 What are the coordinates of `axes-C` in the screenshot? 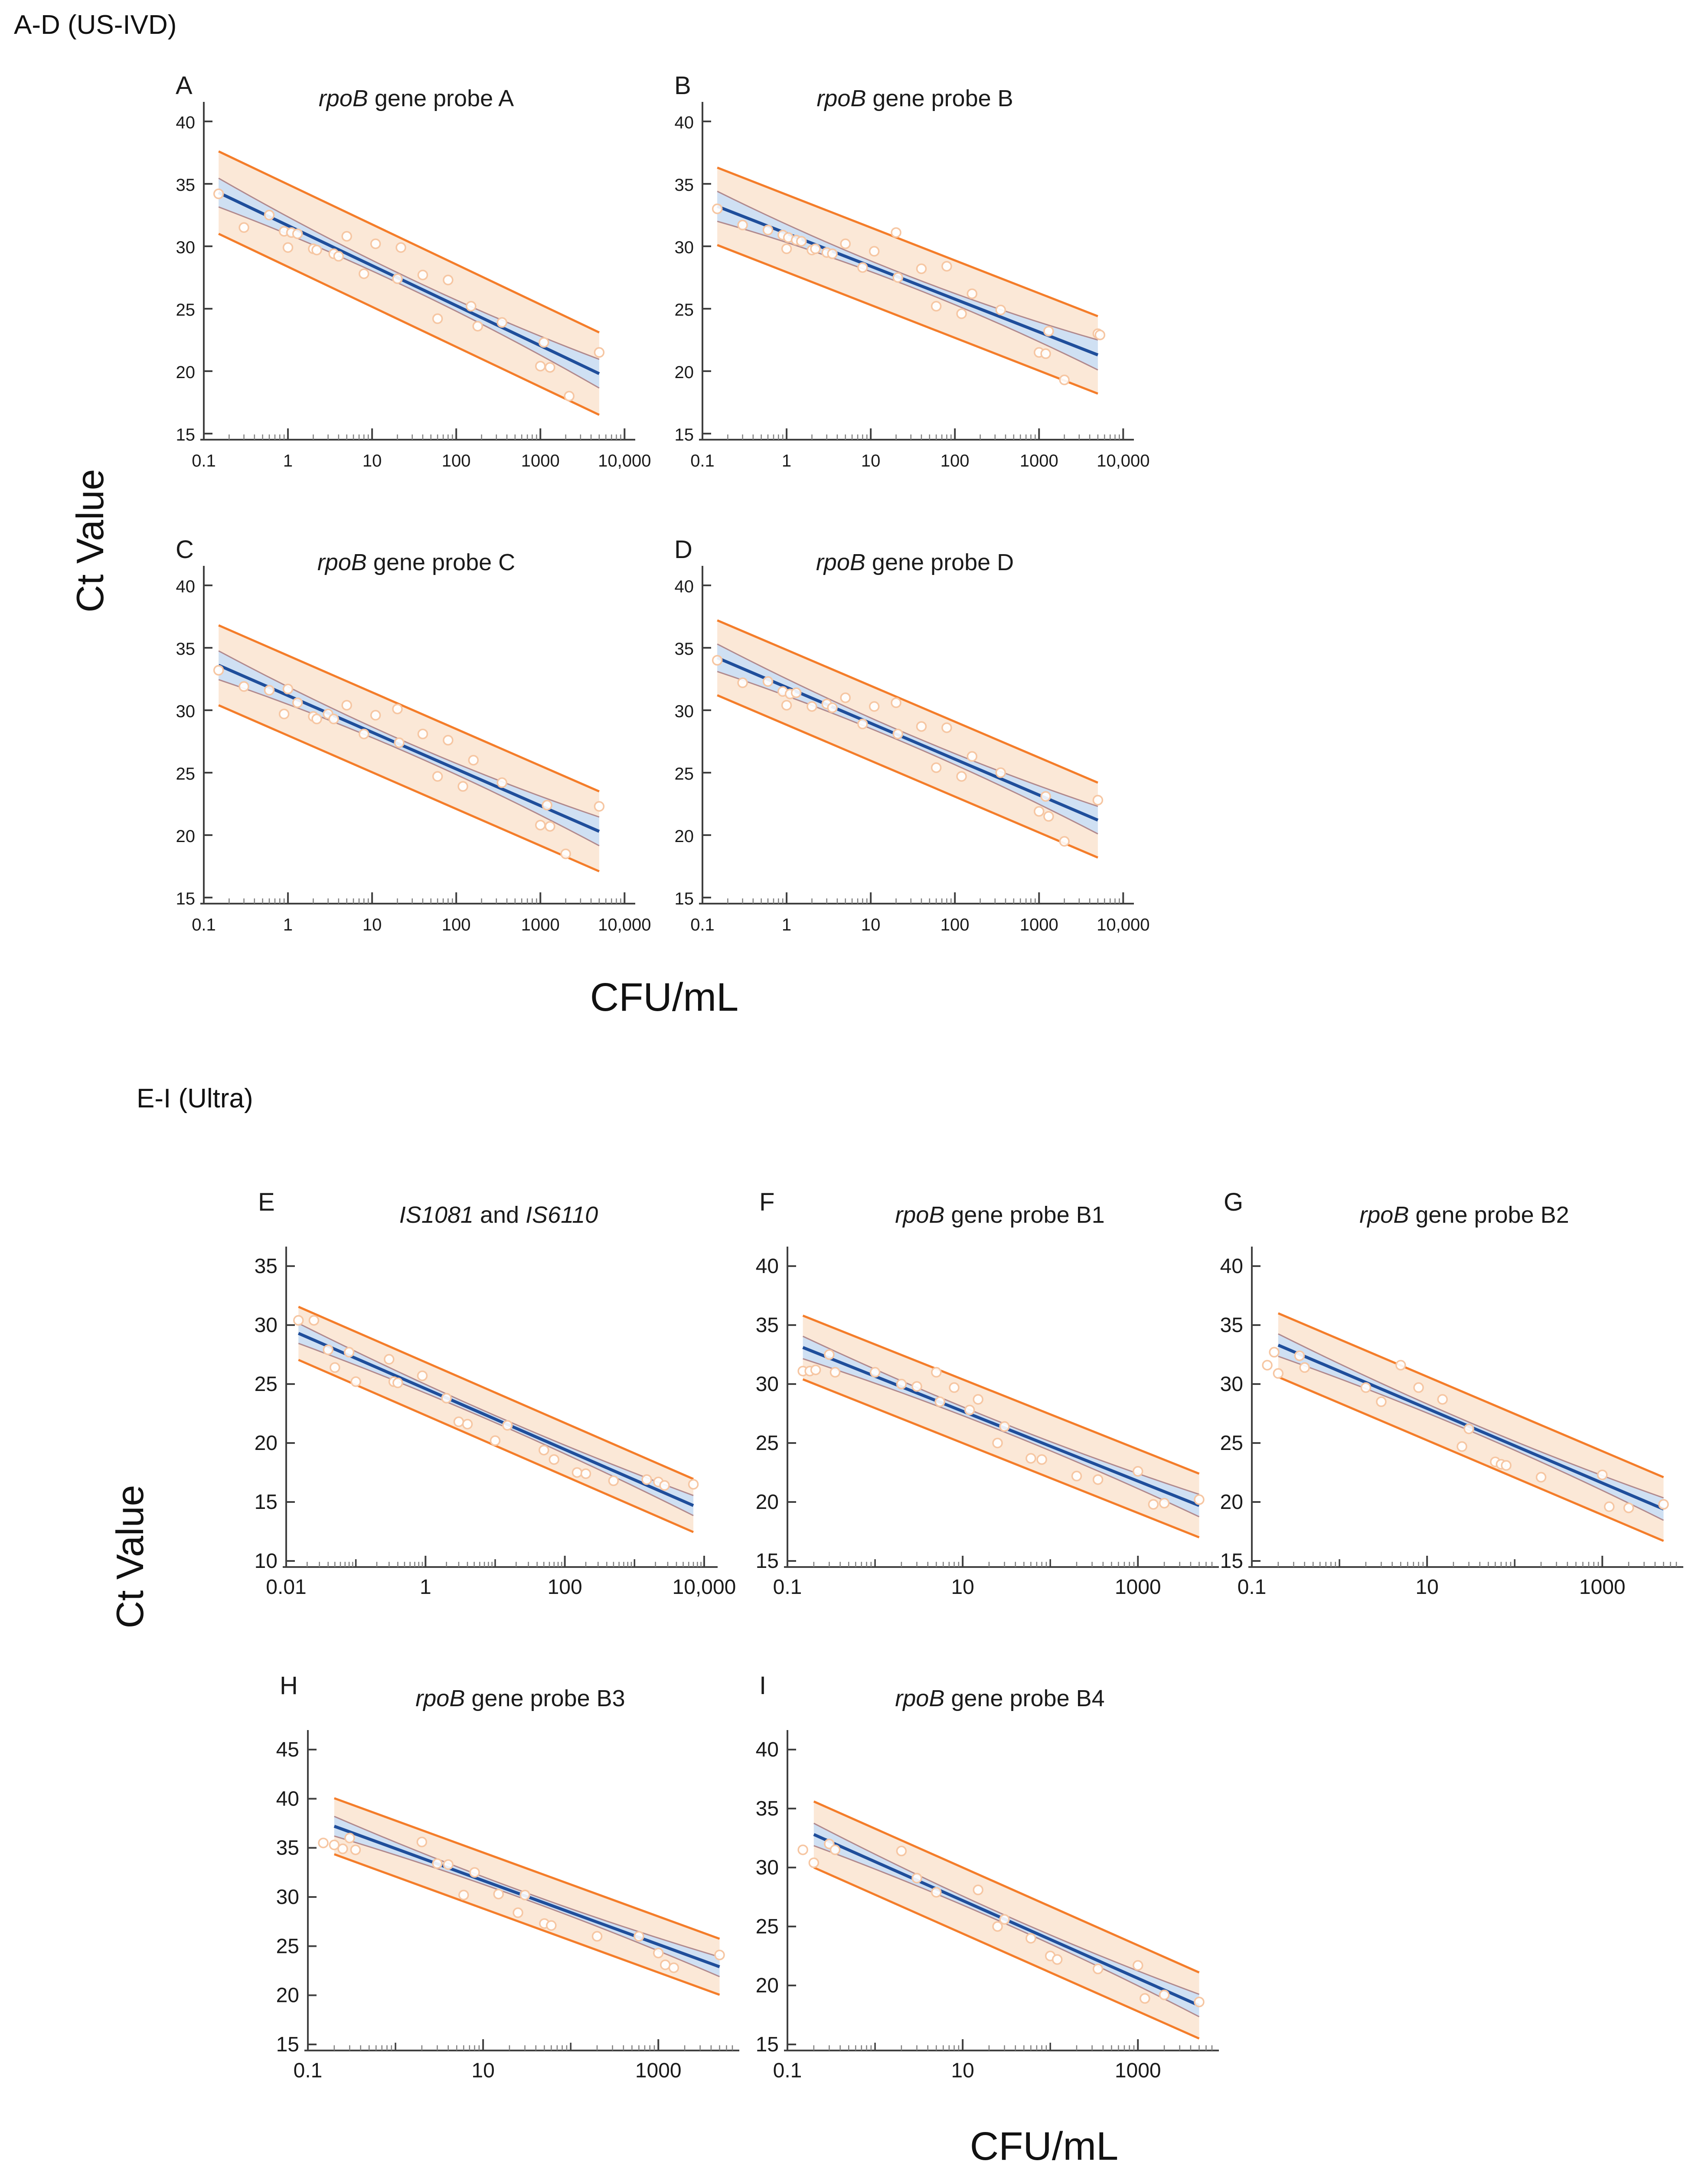 It's located at (418, 735).